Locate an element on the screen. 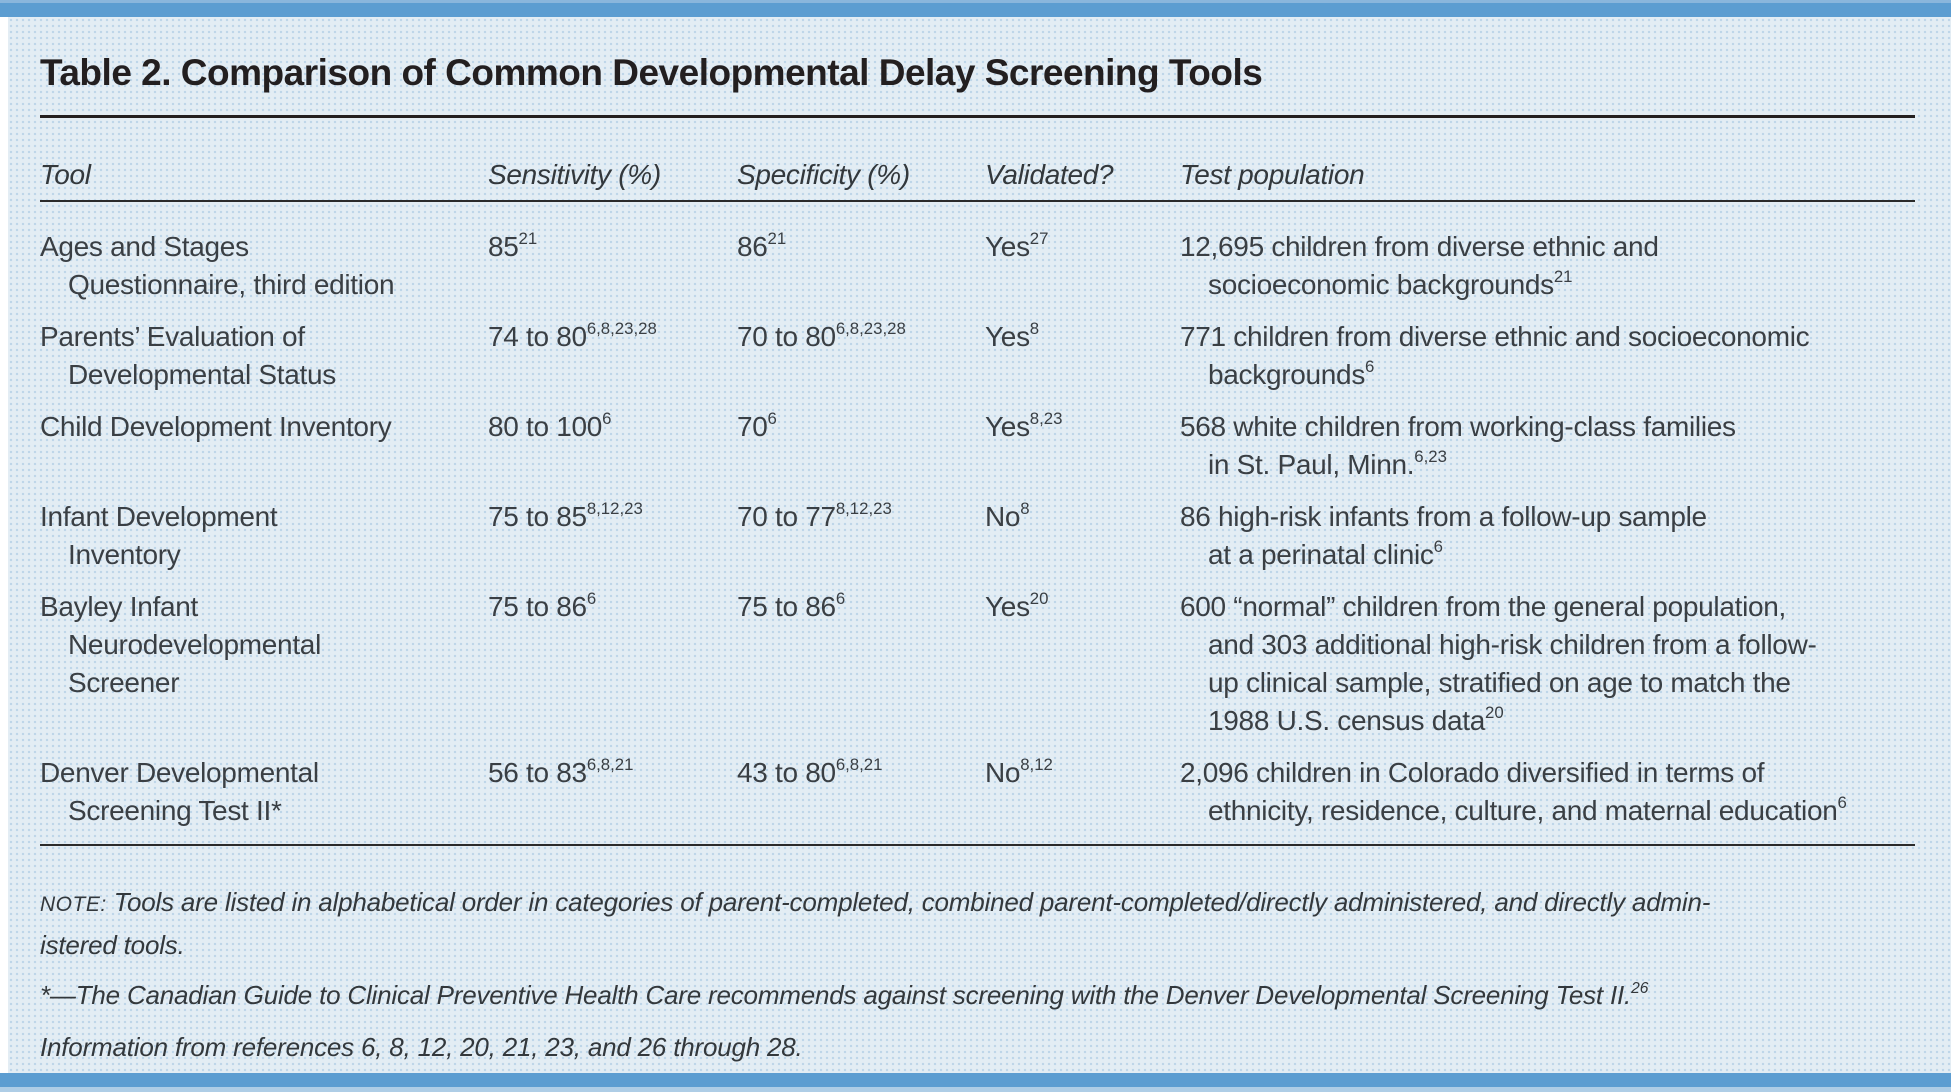 The width and height of the screenshot is (1951, 1092). cell-line: Yes8,23 is located at coordinates (1024, 425).